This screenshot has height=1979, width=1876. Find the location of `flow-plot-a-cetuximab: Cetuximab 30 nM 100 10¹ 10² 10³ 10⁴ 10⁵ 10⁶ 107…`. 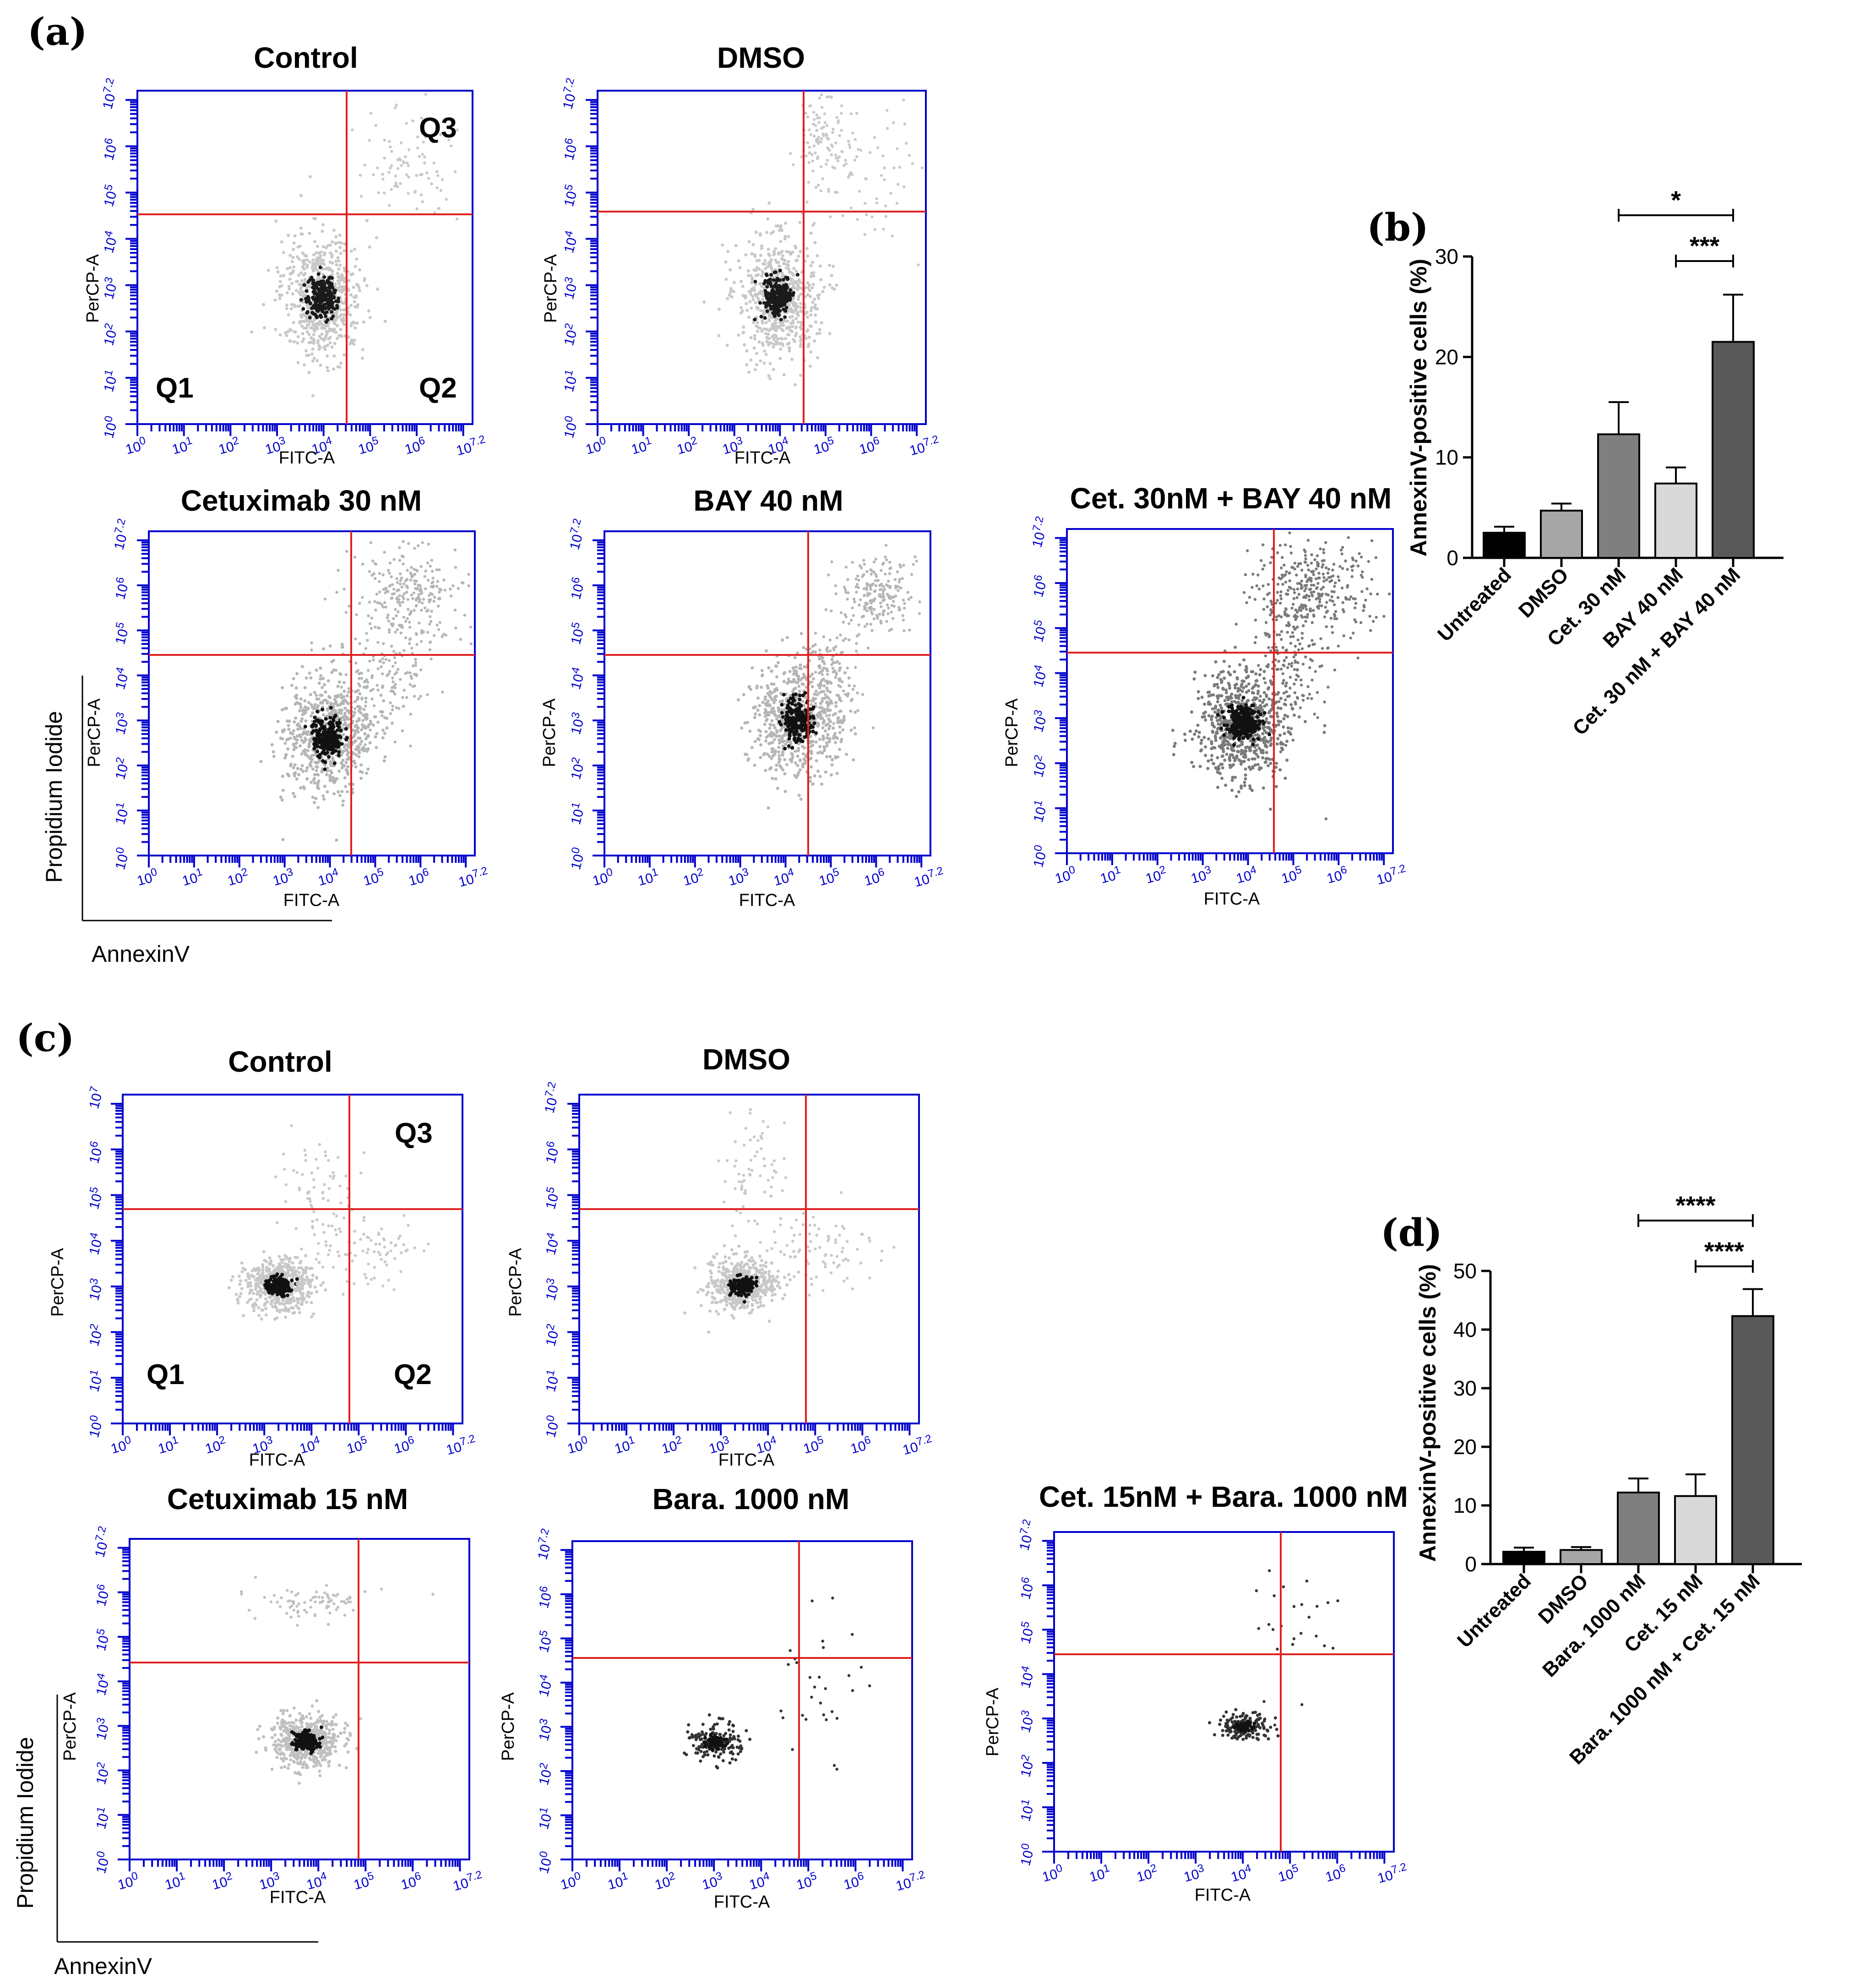

flow-plot-a-cetuximab: Cetuximab 30 nM 100 10¹ 10² 10³ 10⁴ 10⁵ 10⁶ 107… is located at coordinates (287, 697).